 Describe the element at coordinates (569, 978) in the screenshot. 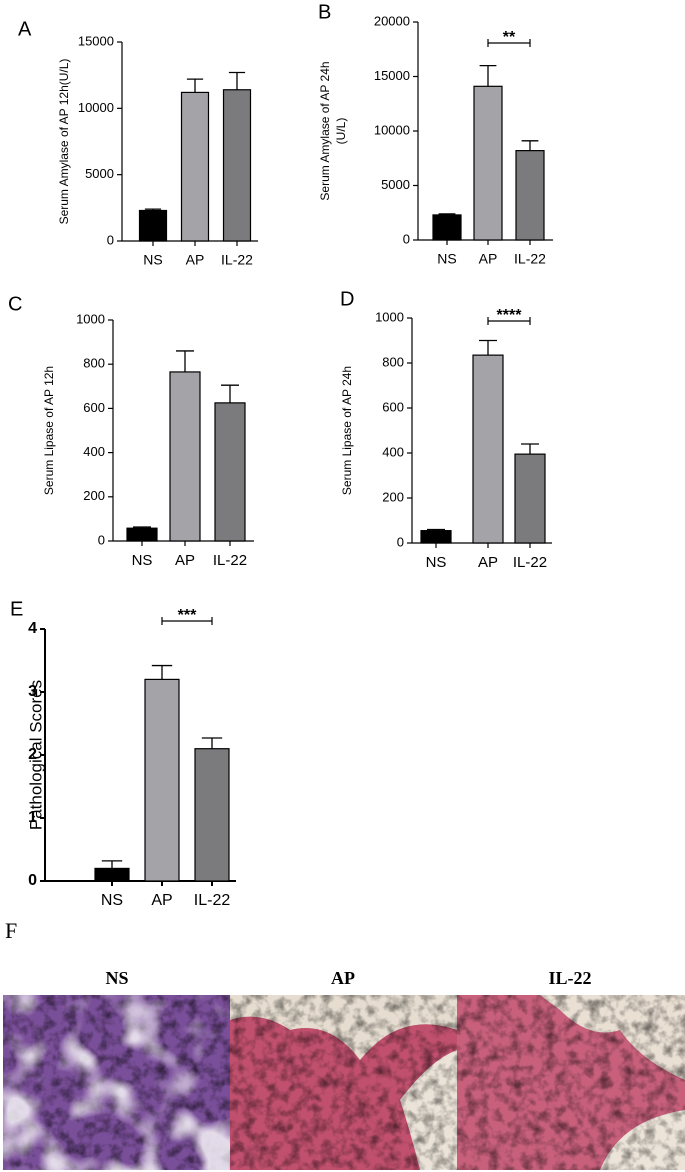

I see `image-label: IL-22` at that location.